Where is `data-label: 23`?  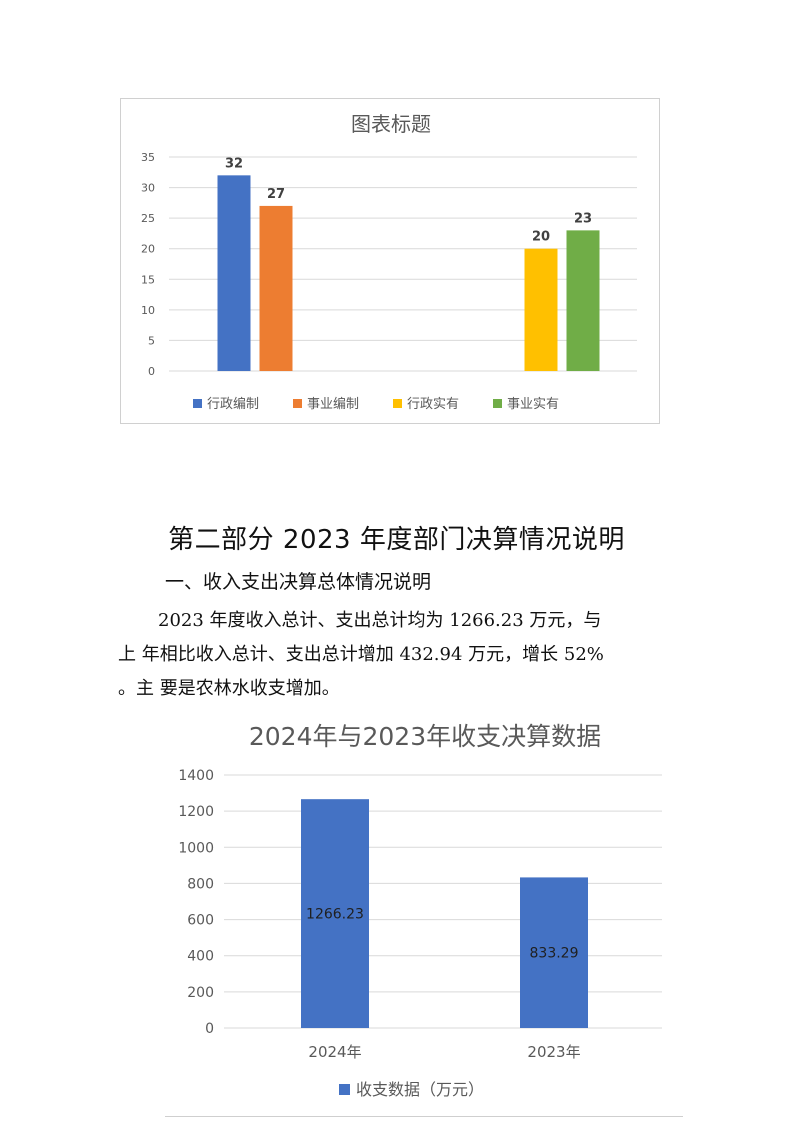
data-label: 23 is located at coordinates (583, 218).